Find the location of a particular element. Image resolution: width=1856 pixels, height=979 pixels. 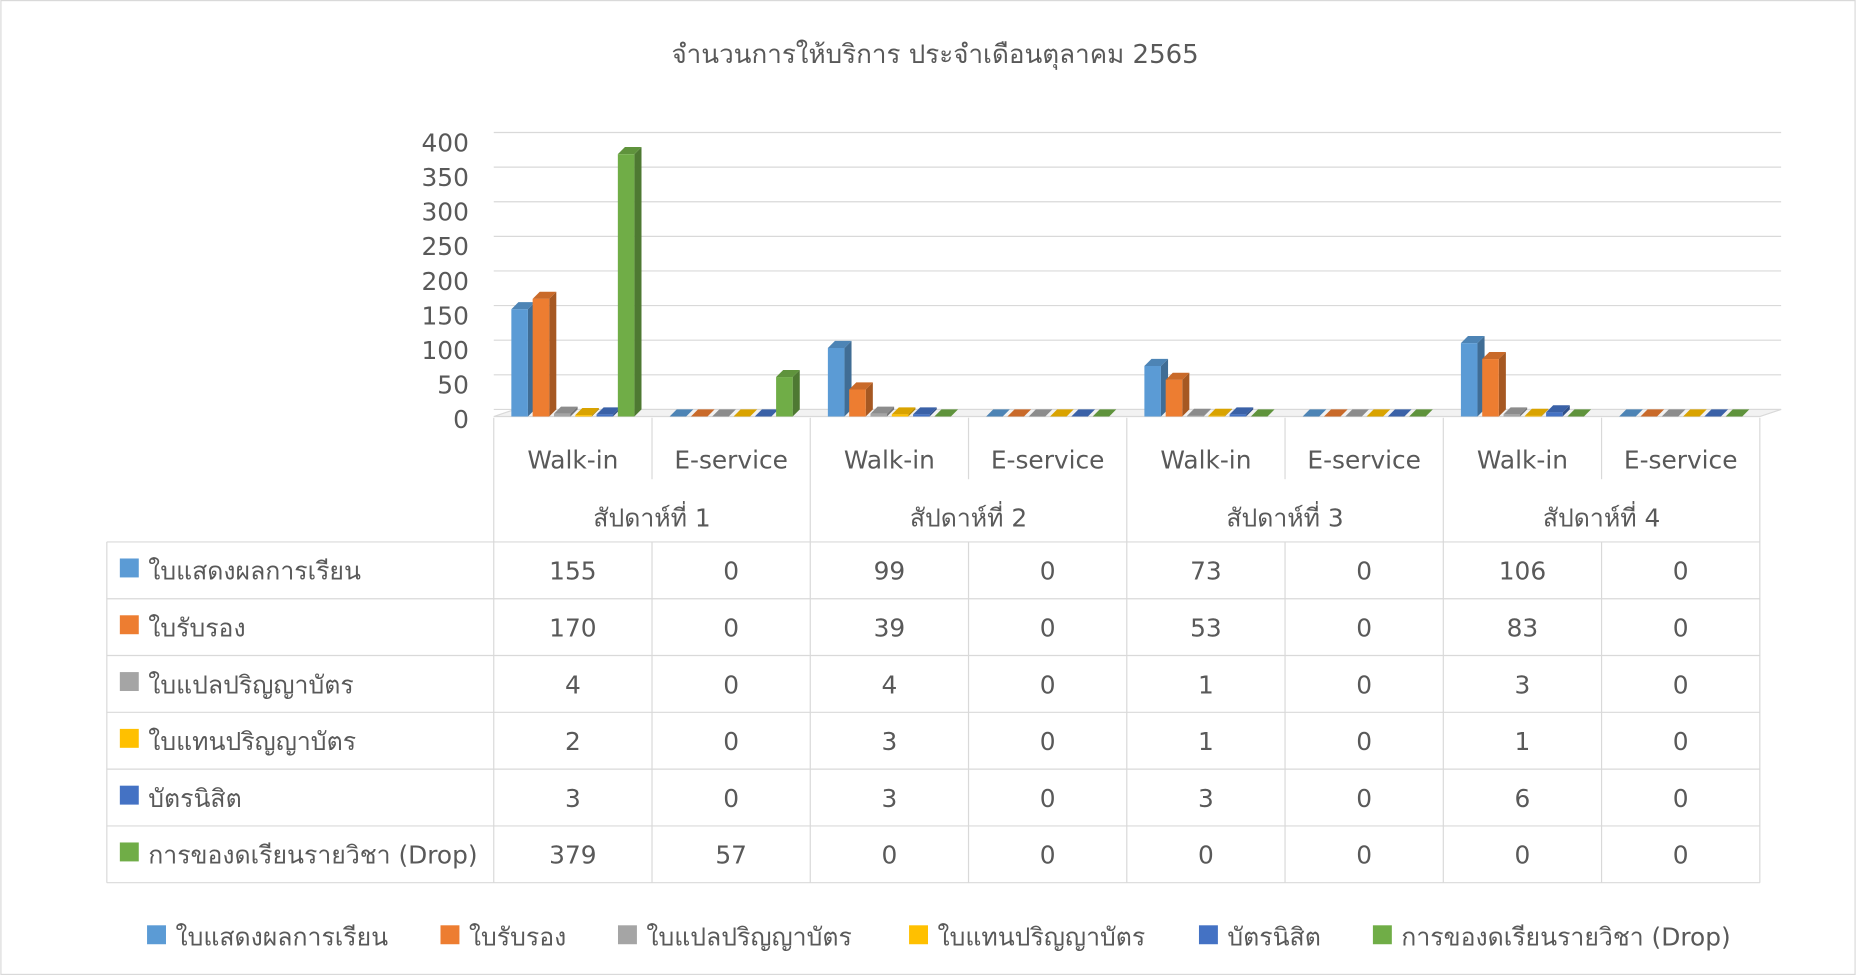

y-tick-label: 250 is located at coordinates (445, 246).